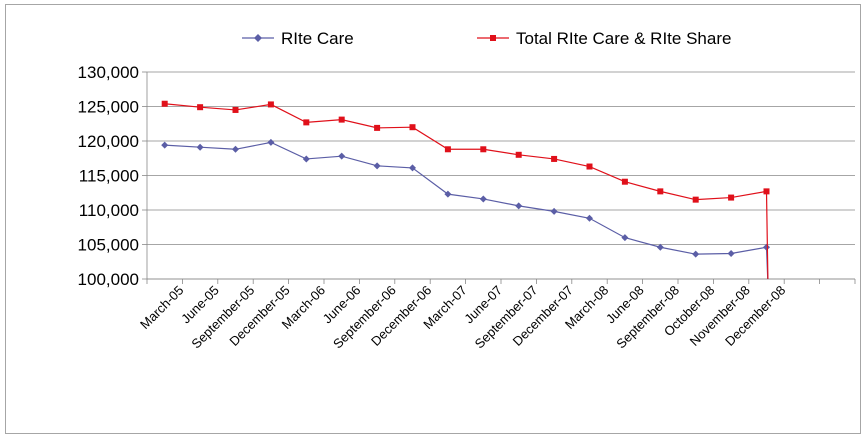 Image resolution: width=866 pixels, height=436 pixels. Describe the element at coordinates (108, 107) in the screenshot. I see `y-tick-label: 125,000` at that location.